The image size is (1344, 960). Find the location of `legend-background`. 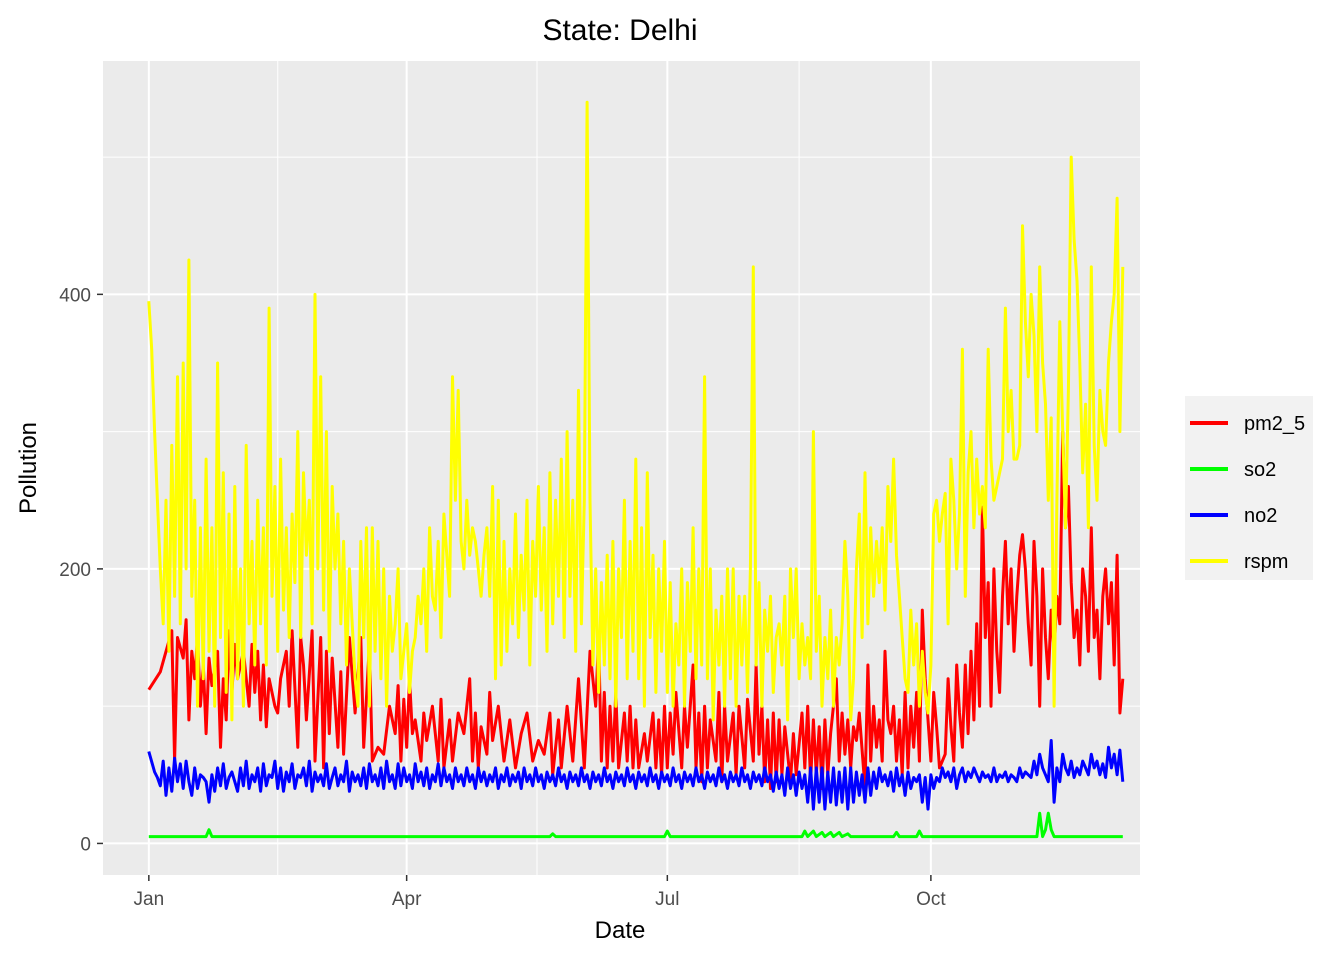

legend-background is located at coordinates (1249, 488).